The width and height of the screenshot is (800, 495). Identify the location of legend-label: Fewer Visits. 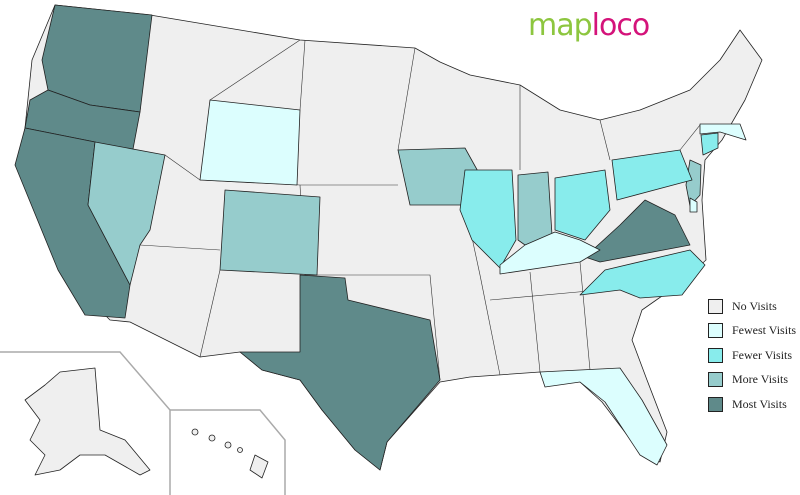
(762, 354).